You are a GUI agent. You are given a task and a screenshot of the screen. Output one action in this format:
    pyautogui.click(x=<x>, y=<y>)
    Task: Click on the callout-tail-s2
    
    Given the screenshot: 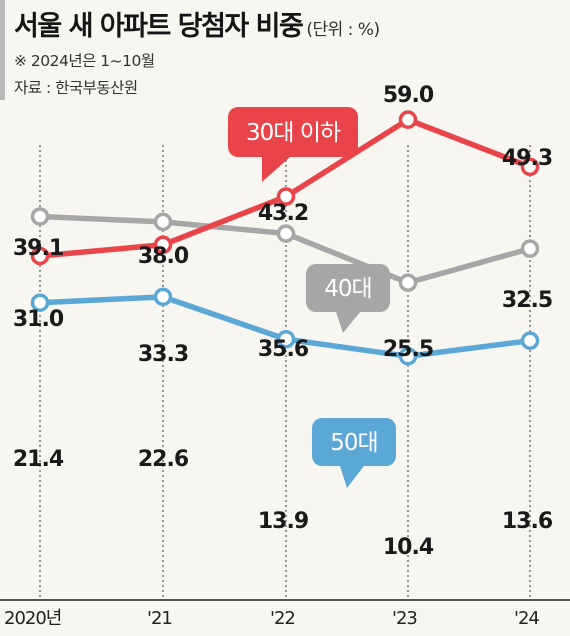 What is the action you would take?
    pyautogui.click(x=352, y=477)
    